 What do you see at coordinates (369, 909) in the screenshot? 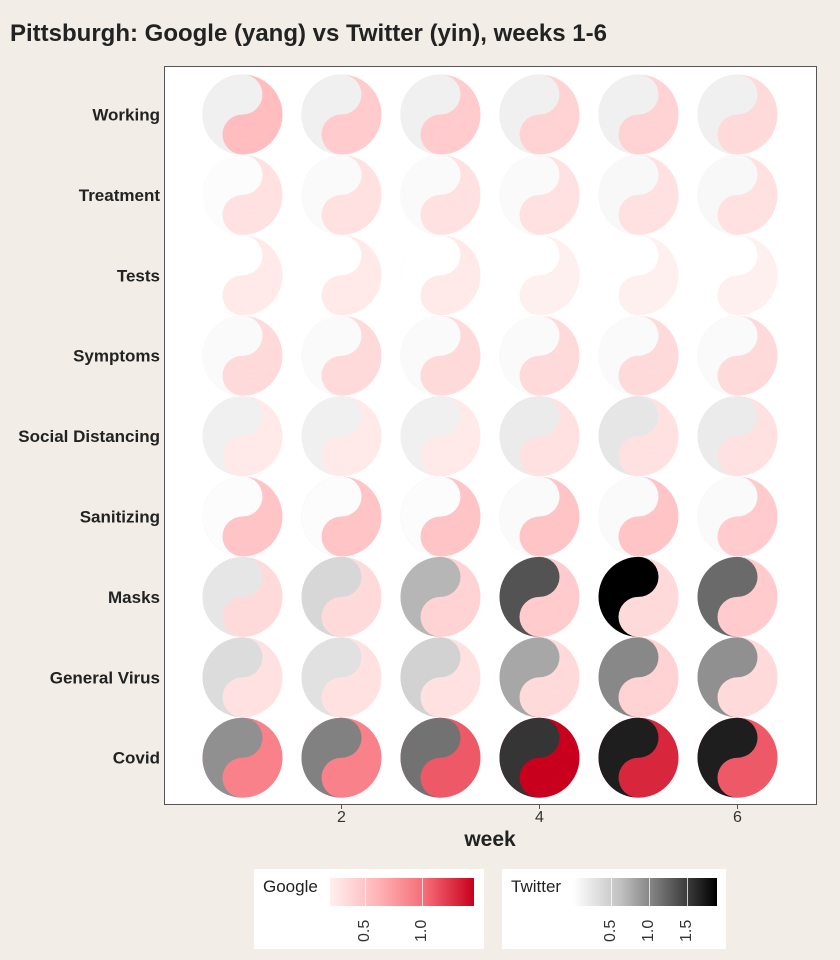
I see `legend-google: Google 0.5 1.0` at bounding box center [369, 909].